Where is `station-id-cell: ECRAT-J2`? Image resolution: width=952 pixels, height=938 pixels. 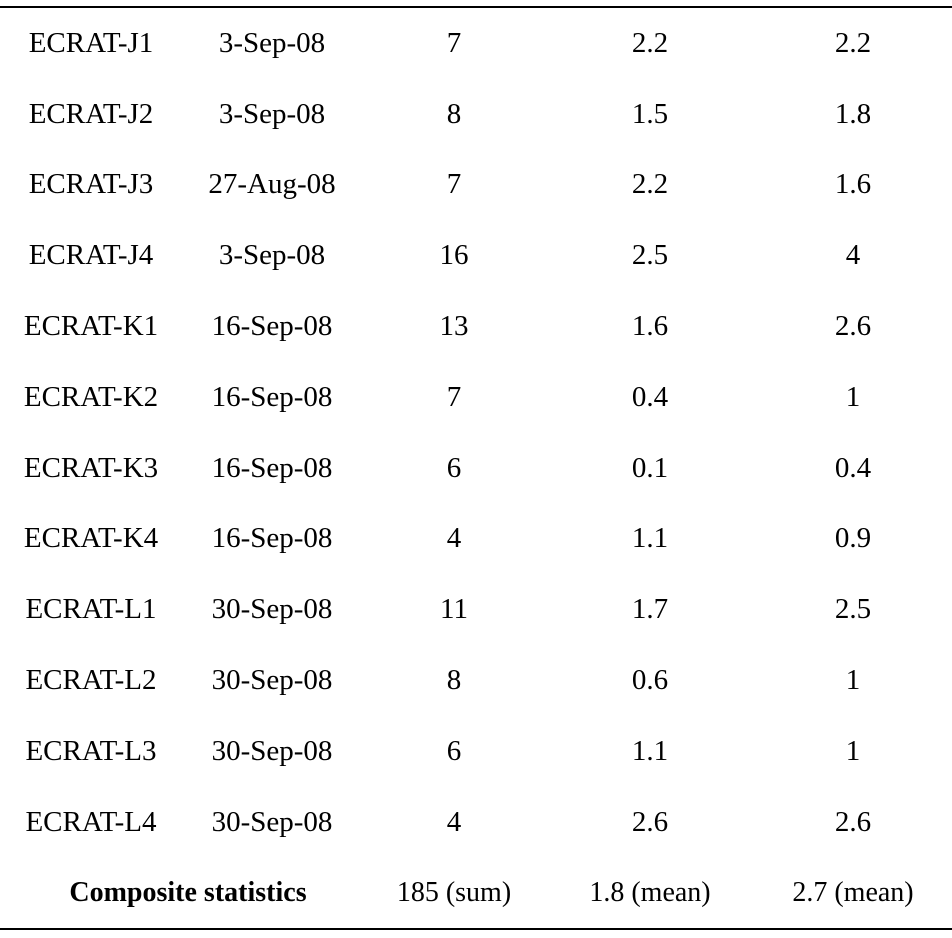 station-id-cell: ECRAT-J2 is located at coordinates (91, 113).